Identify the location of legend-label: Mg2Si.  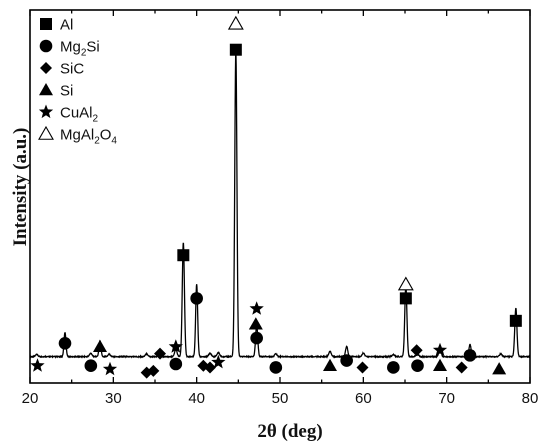
(80, 49).